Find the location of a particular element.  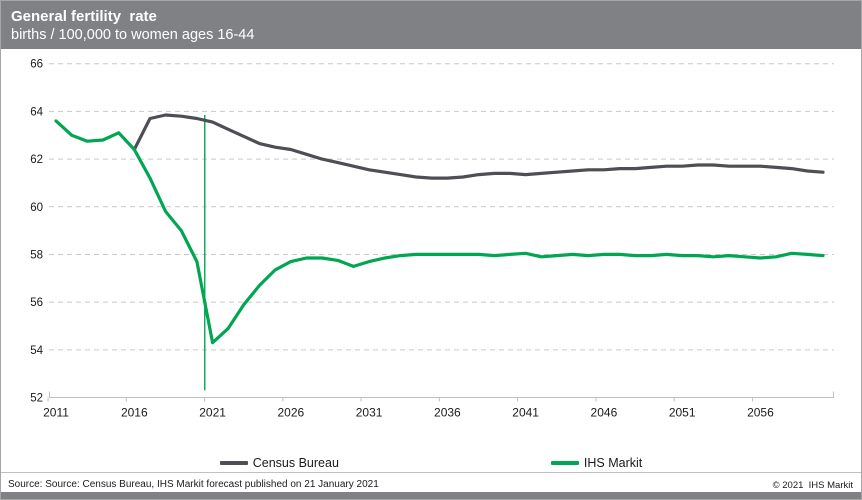

legend-label-ihs: IHS Markit is located at coordinates (613, 463).